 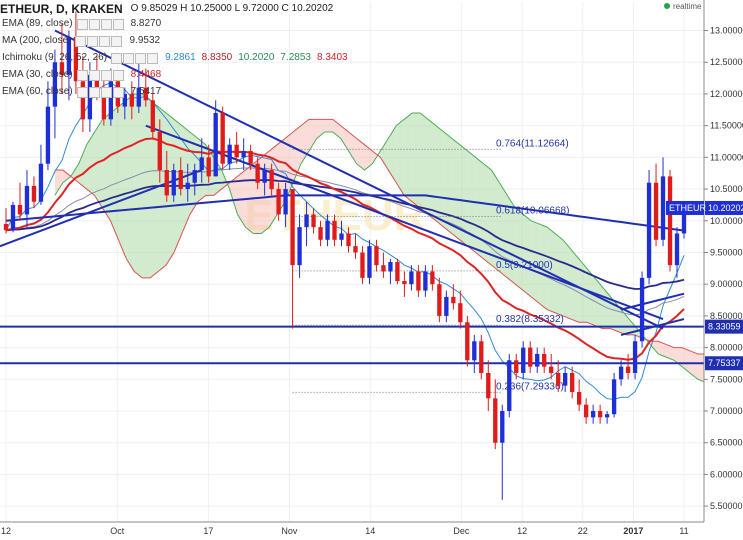 I want to click on indicator-row: MA (200, close) 9.9532, so click(x=81, y=41).